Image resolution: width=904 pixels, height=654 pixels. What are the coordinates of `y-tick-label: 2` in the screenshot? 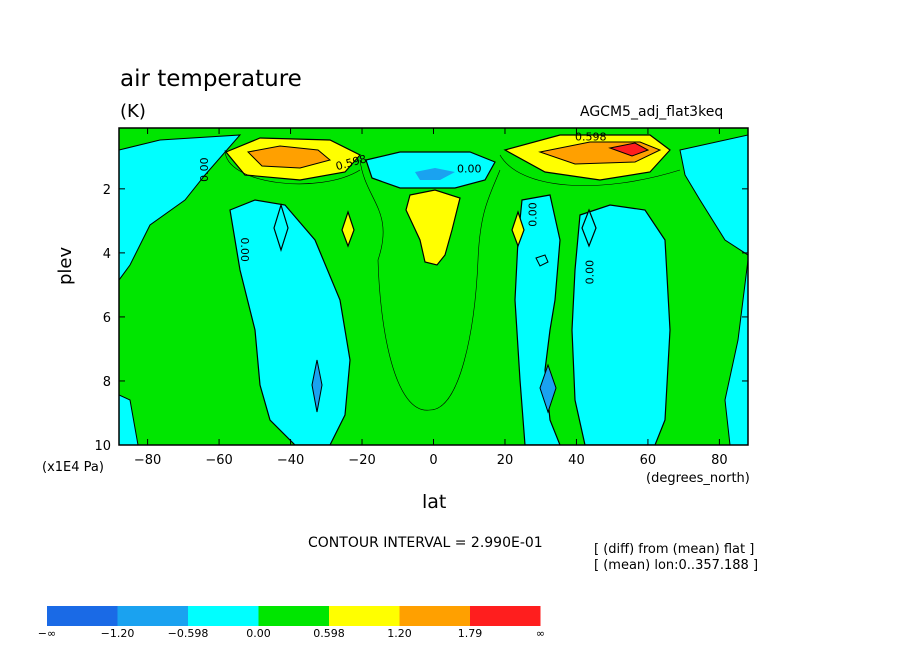 It's located at (107, 190).